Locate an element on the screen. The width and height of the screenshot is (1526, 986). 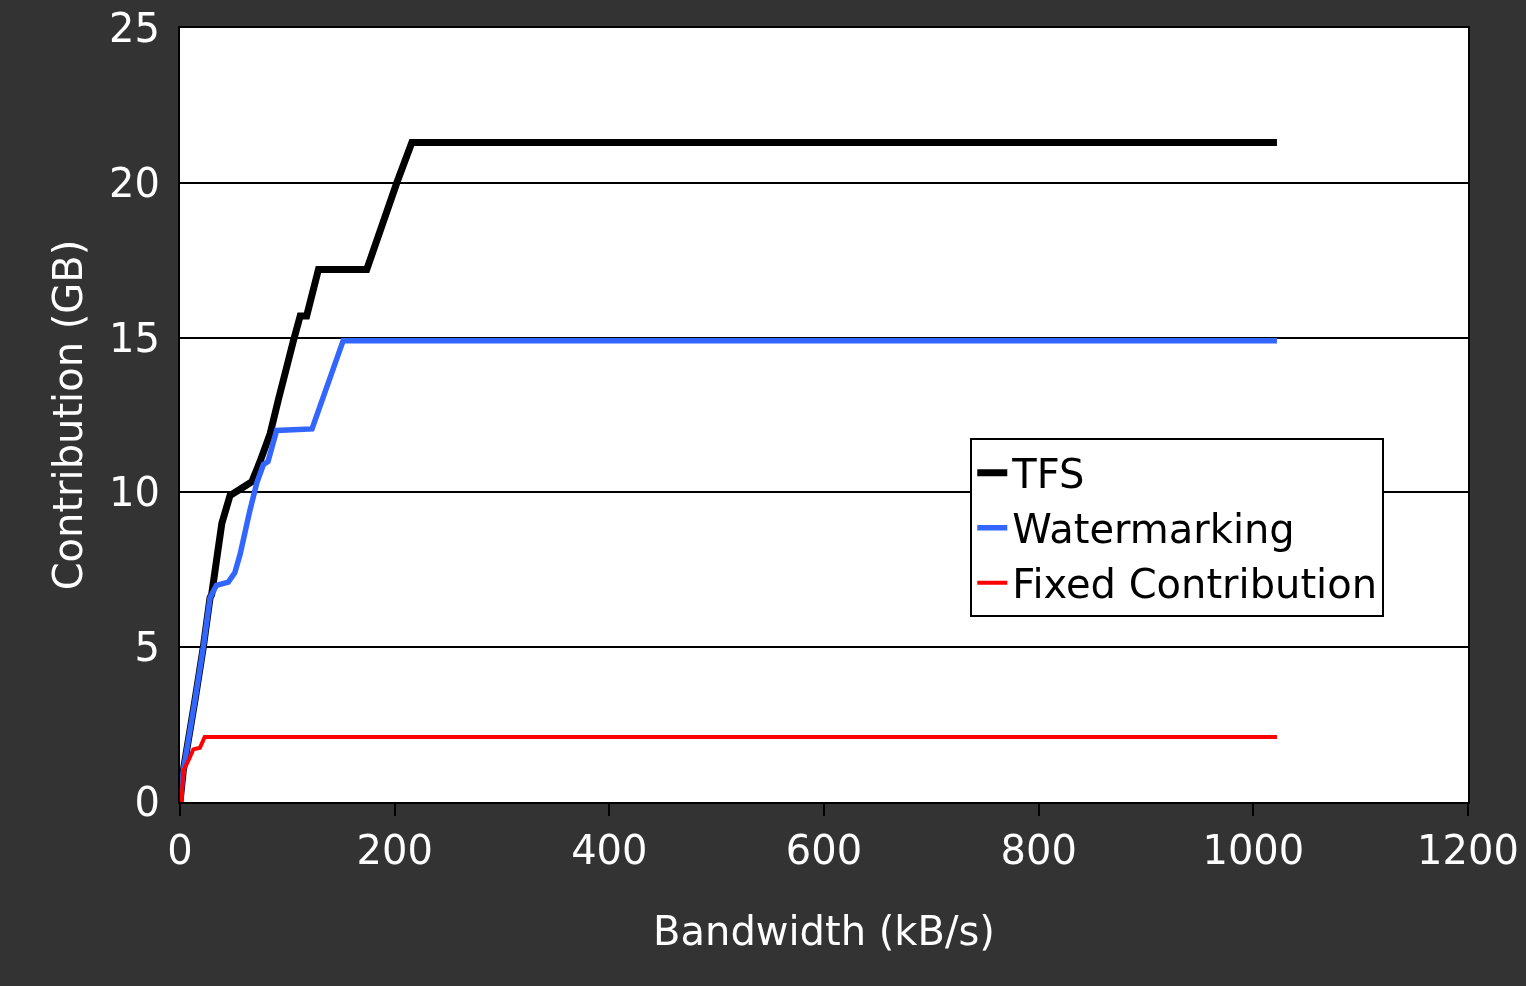
x-tick-label: 0 is located at coordinates (180, 850).